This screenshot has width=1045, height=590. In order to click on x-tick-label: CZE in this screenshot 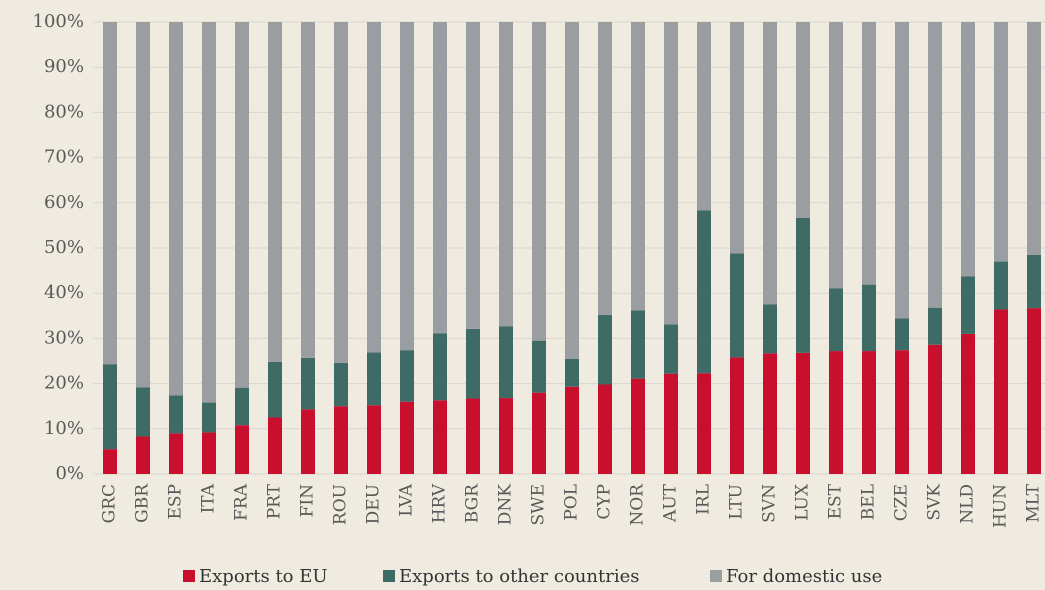, I will do `click(902, 502)`.